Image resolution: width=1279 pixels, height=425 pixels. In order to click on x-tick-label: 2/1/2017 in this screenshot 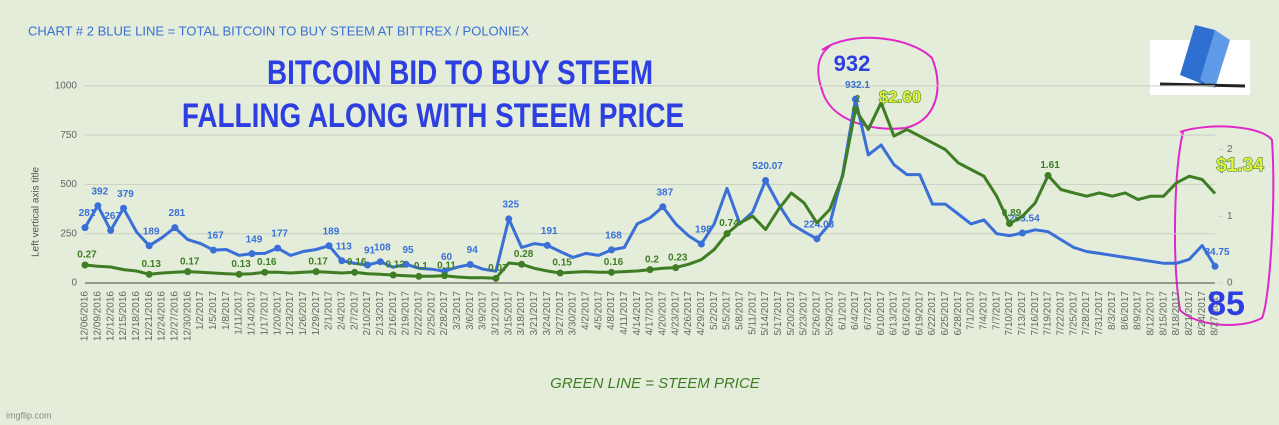, I will do `click(329, 310)`.